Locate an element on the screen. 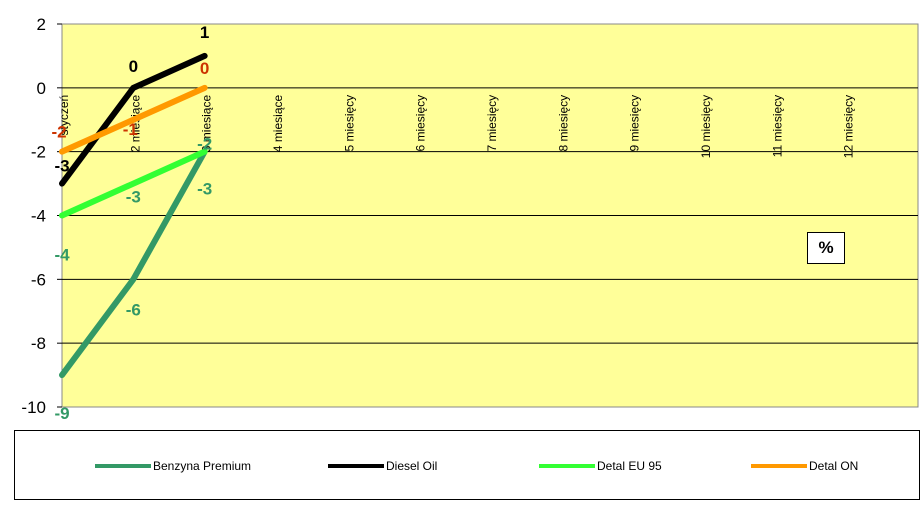 The image size is (922, 509). y-tick-label: -10 is located at coordinates (33, 407).